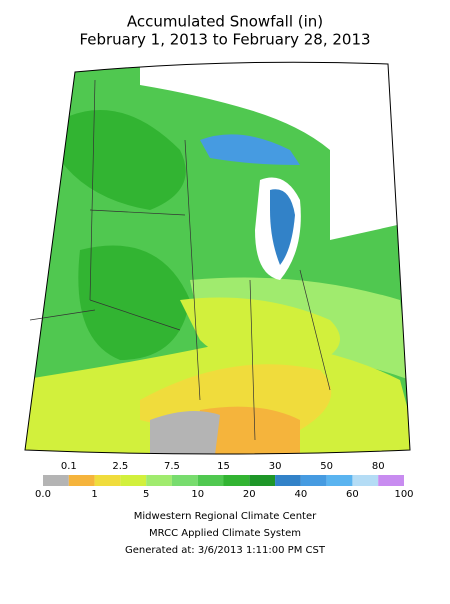  I want to click on legend-label: 10, so click(197, 494).